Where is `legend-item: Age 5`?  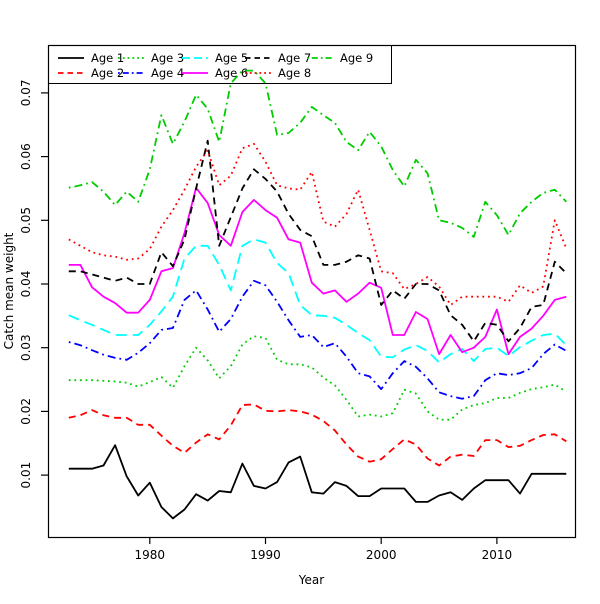 legend-item: Age 5 is located at coordinates (215, 58).